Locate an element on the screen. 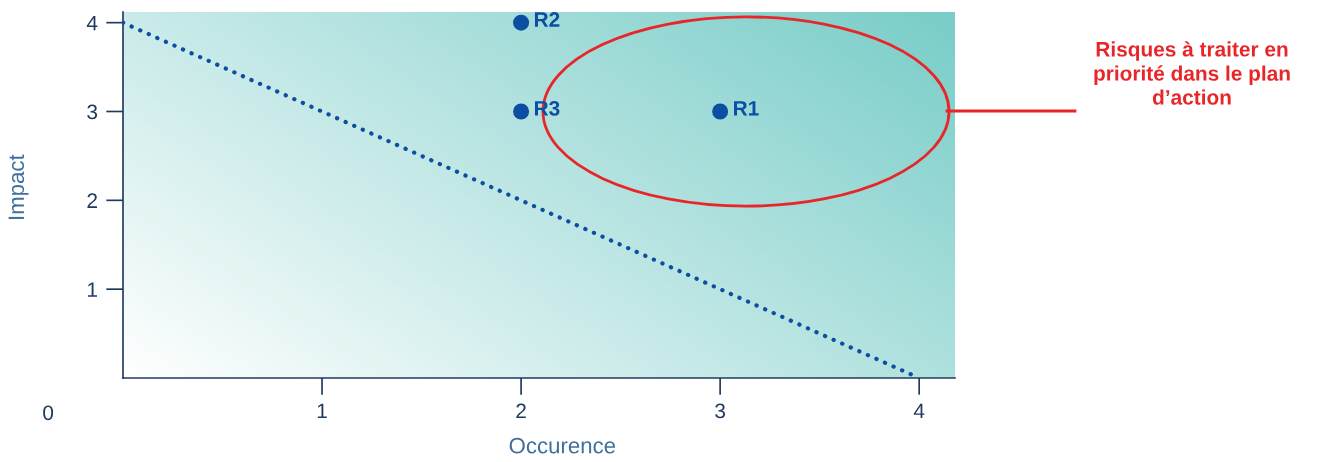 This screenshot has height=462, width=1317. data-label: R1 is located at coordinates (746, 108).